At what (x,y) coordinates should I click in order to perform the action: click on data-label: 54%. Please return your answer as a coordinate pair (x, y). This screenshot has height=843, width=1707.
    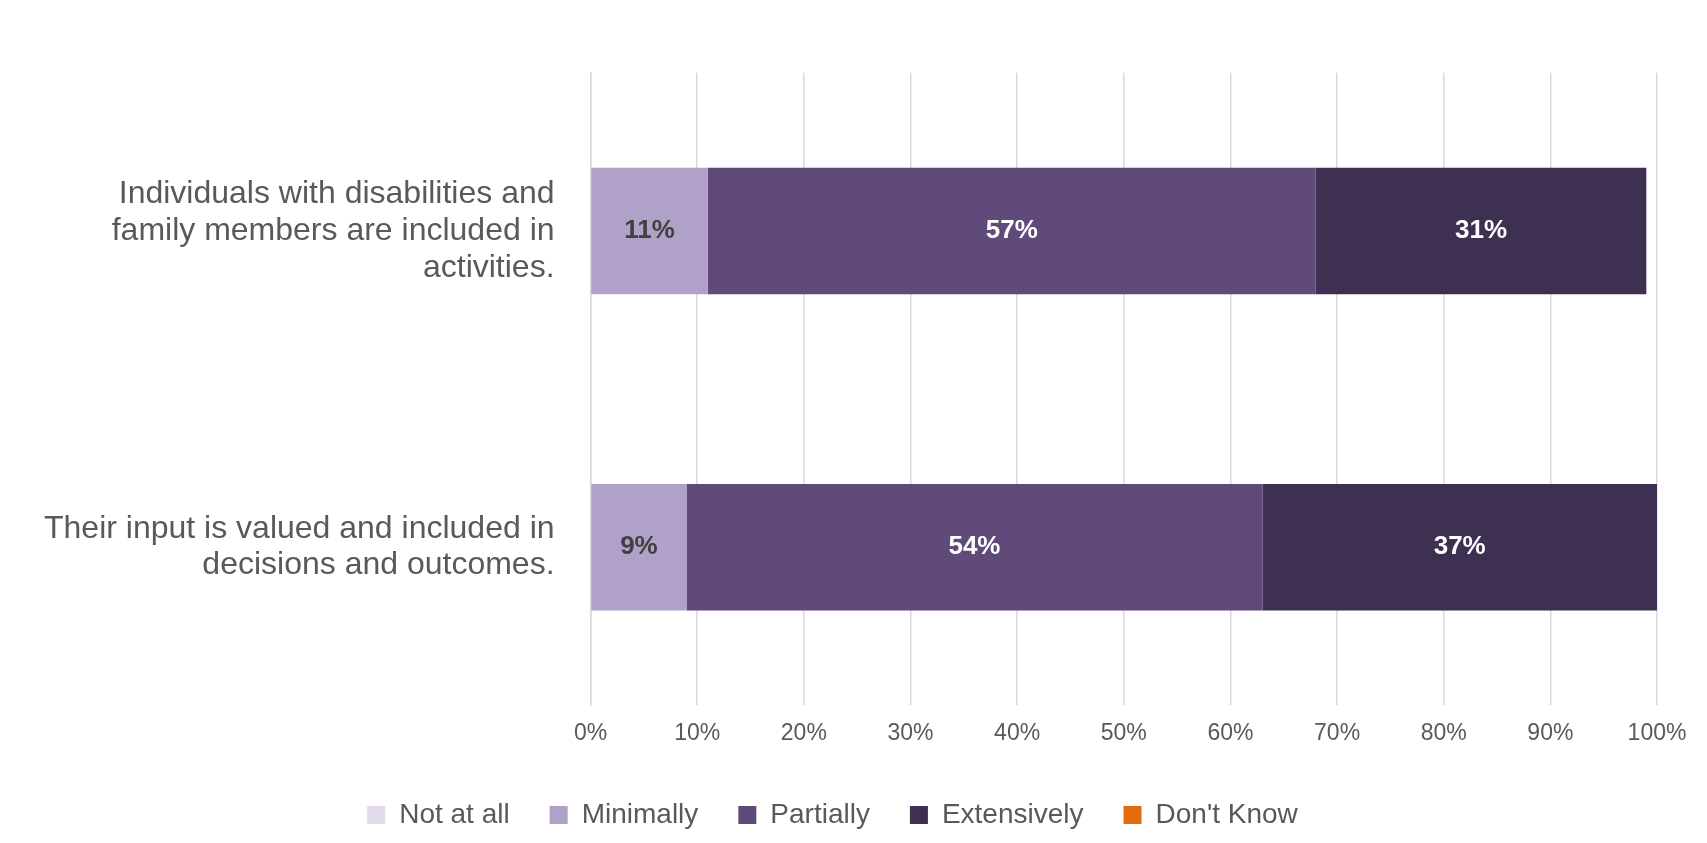
    Looking at the image, I should click on (974, 545).